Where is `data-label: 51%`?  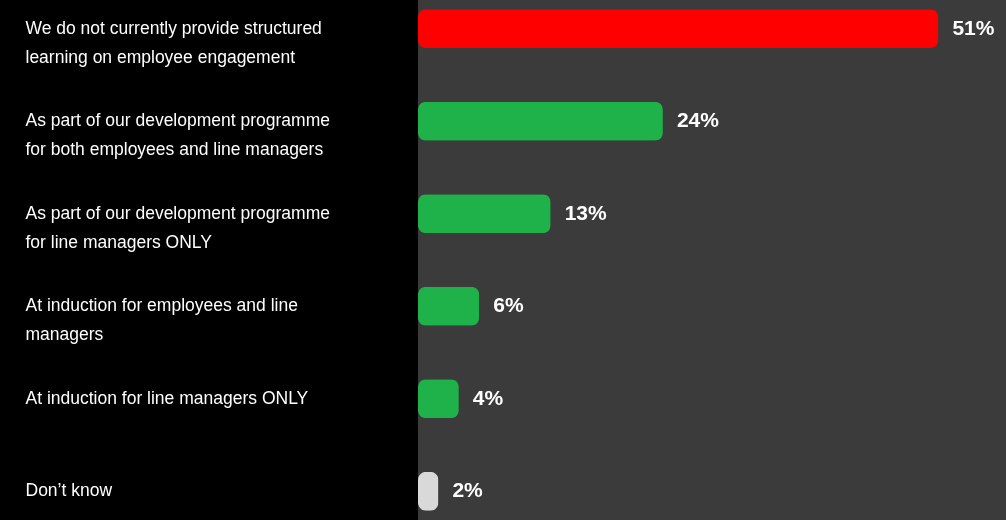
data-label: 51% is located at coordinates (973, 27).